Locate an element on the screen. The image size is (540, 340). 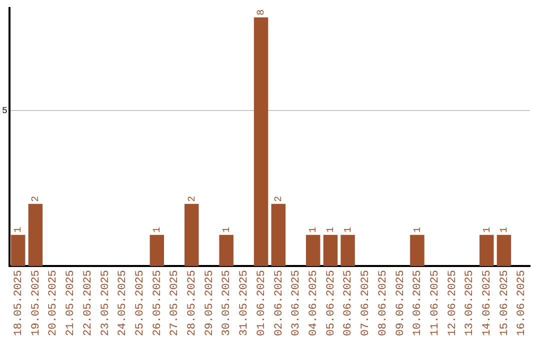
x-tick-label: 19.05.2025 is located at coordinates (36, 303).